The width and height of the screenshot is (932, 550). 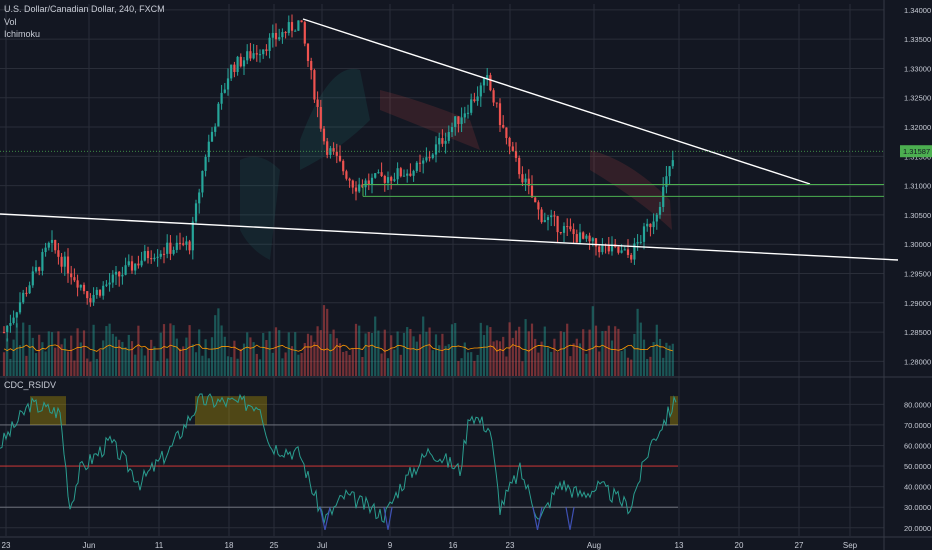 I want to click on price-axis-label: 1.28000, so click(x=917, y=361).